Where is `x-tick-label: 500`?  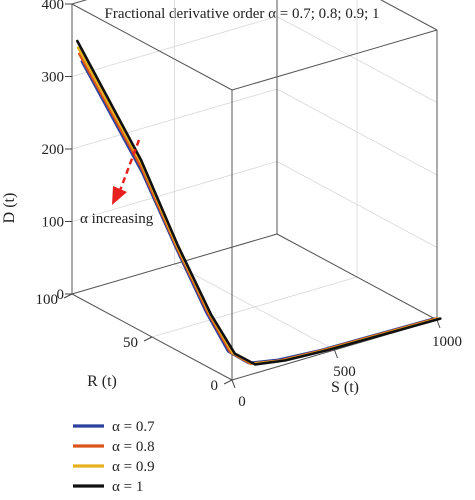
x-tick-label: 500 is located at coordinates (344, 372).